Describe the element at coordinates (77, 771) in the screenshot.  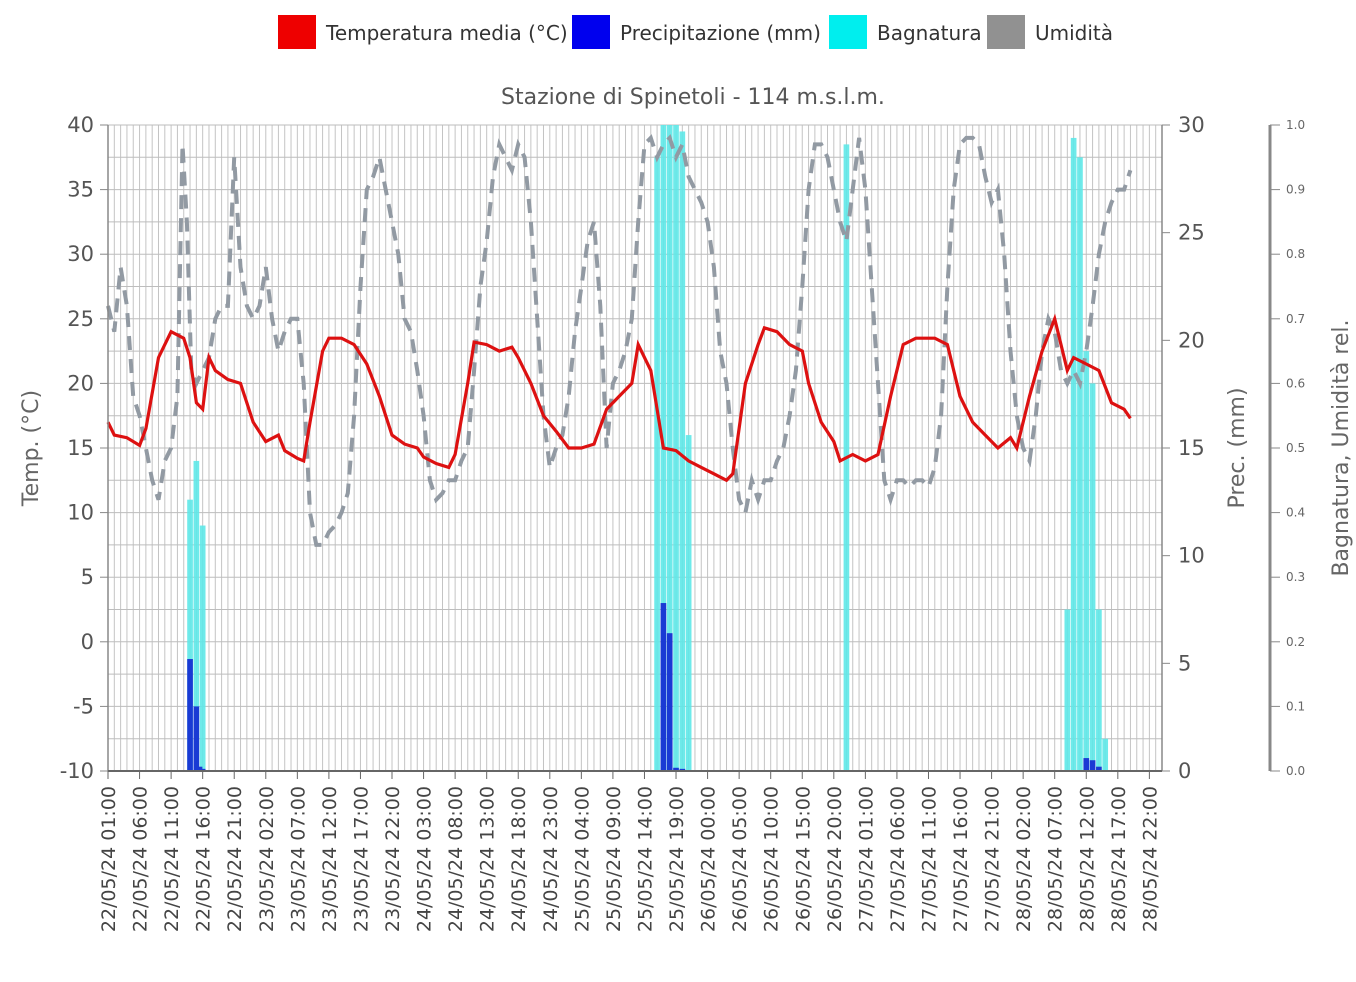
I see `y-left-tick-label: -10` at that location.